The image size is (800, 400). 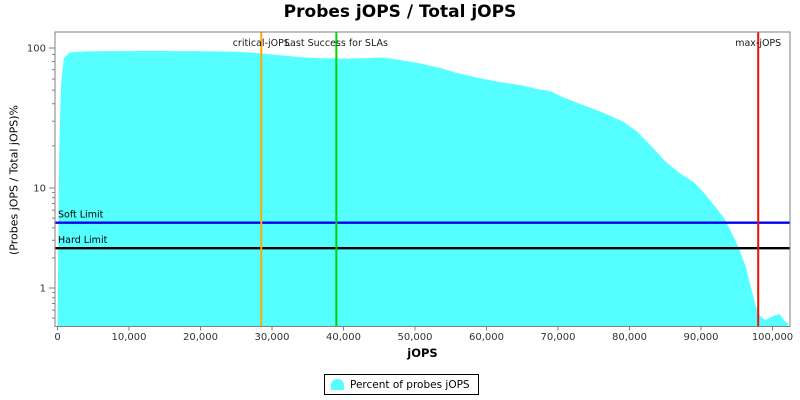 What do you see at coordinates (701, 337) in the screenshot?
I see `x-tick-label: 90,000` at bounding box center [701, 337].